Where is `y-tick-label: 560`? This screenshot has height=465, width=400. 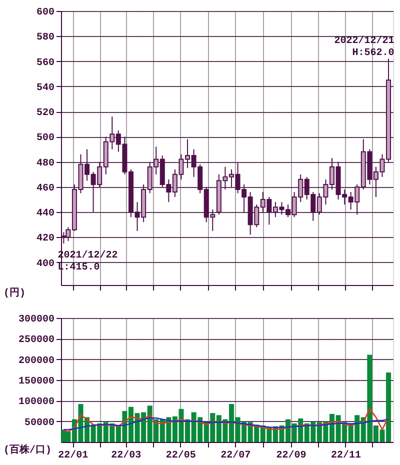 y-tick-label: 560 is located at coordinates (45, 63).